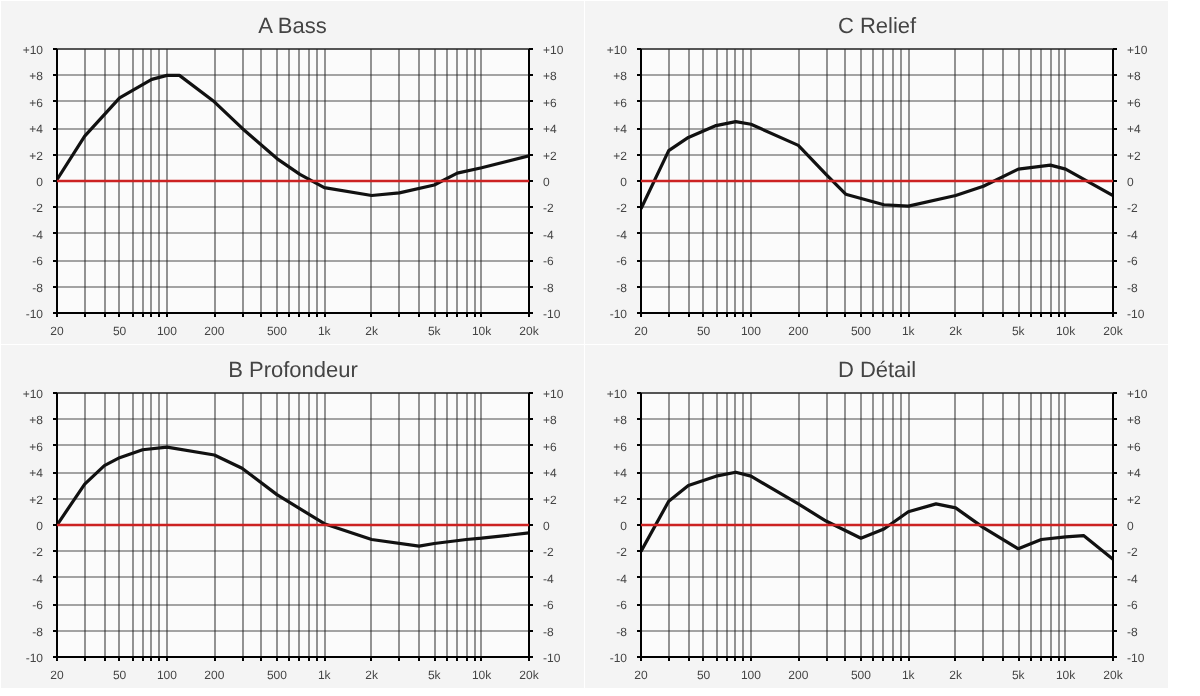 This screenshot has height=696, width=1200. I want to click on chart-title: B Profondeur, so click(293, 371).